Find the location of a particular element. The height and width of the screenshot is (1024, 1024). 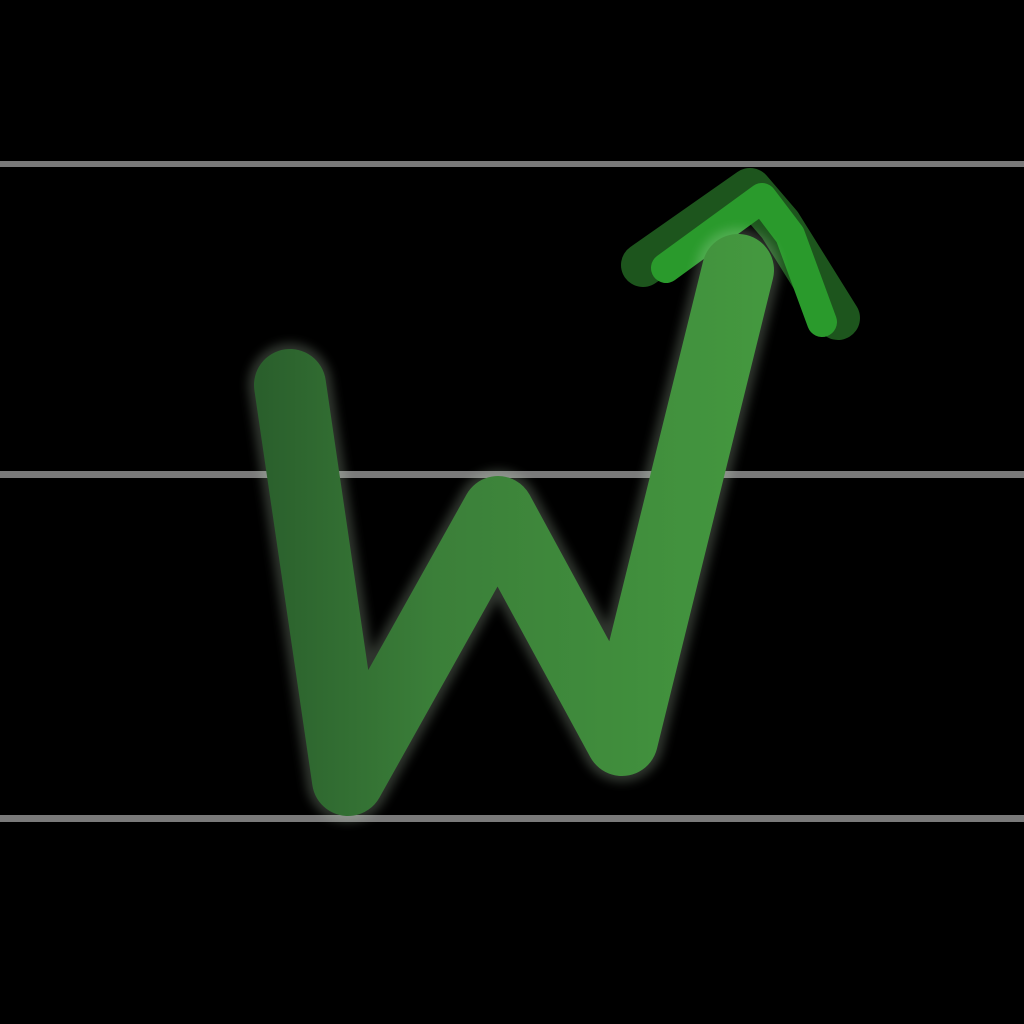

rule-line-bottom is located at coordinates (512, 818).